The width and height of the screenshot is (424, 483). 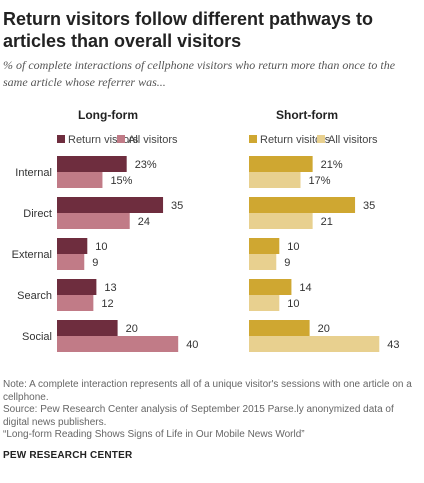 What do you see at coordinates (307, 115) in the screenshot?
I see `short-form-title: Short-form` at bounding box center [307, 115].